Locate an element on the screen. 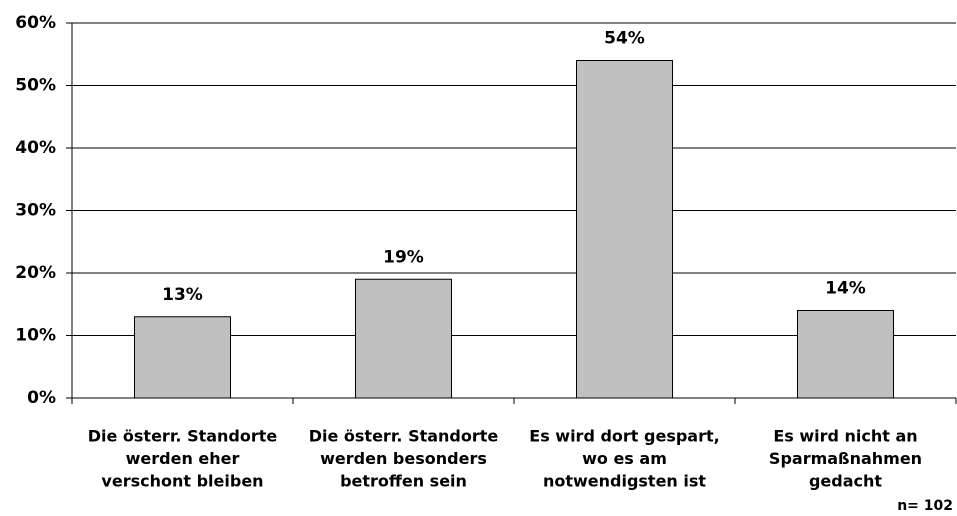 The height and width of the screenshot is (516, 957). y-tick-label: 50% is located at coordinates (35, 86).